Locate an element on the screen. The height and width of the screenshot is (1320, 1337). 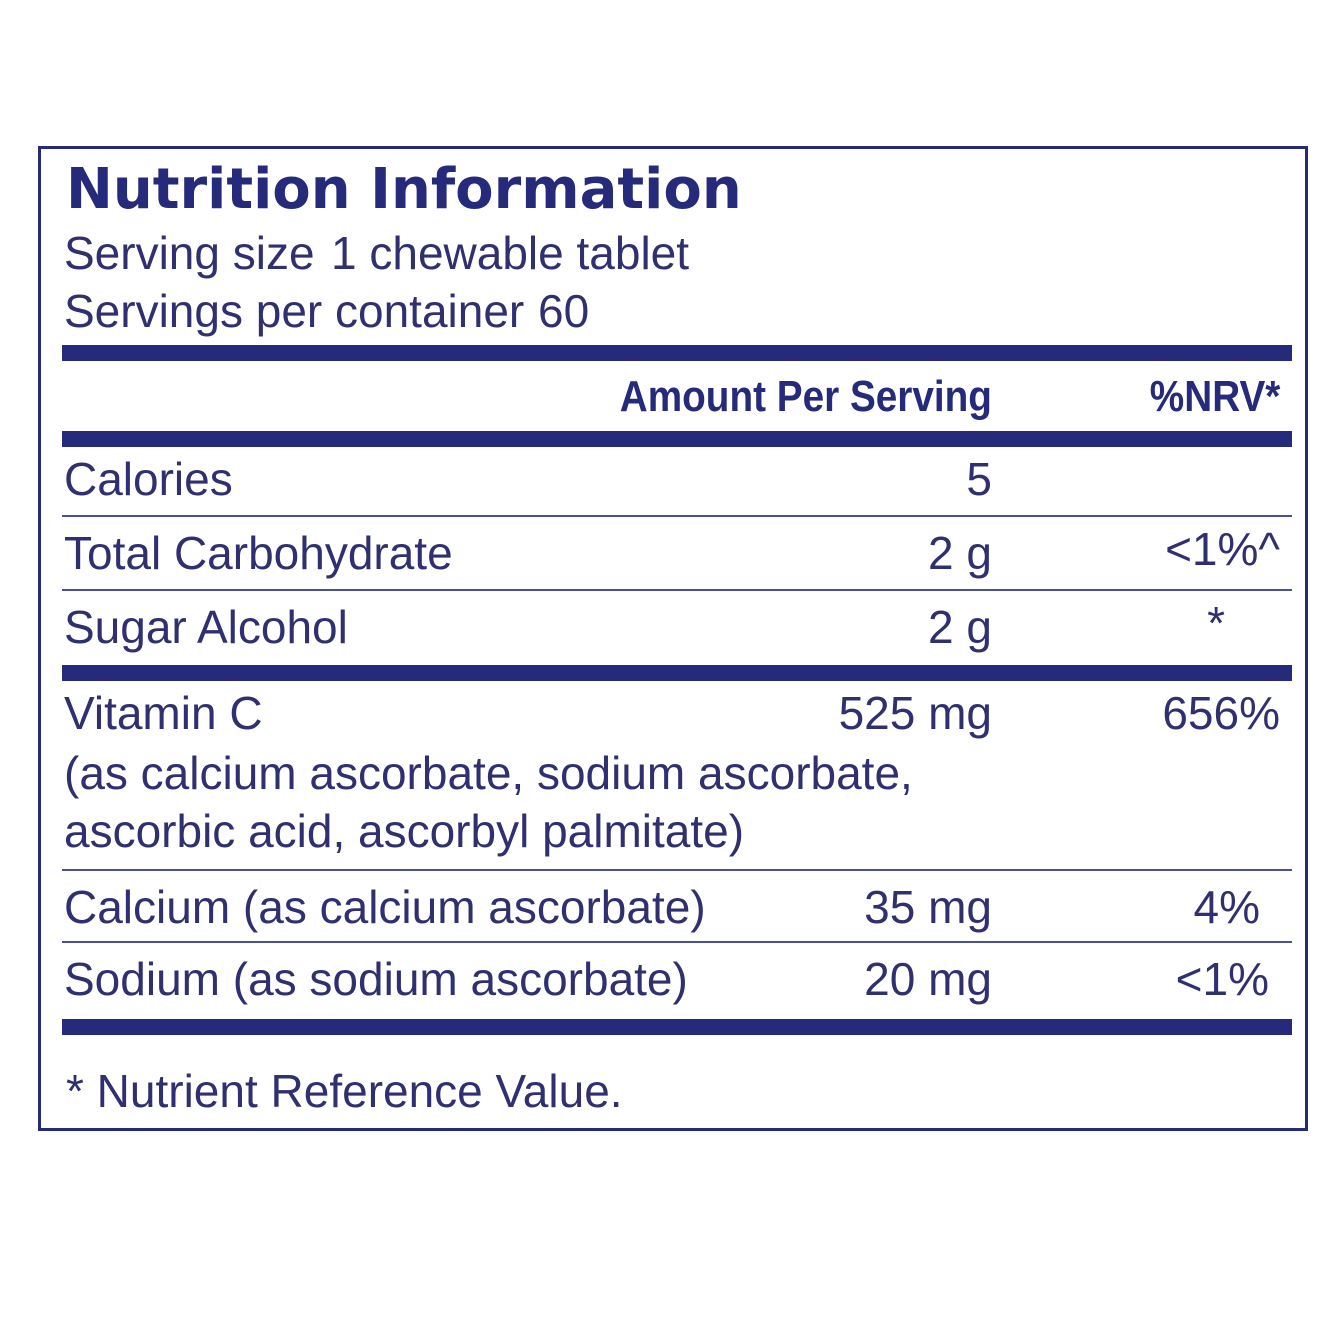
row-amount-vitamin-c: 525 mg is located at coordinates (915, 713).